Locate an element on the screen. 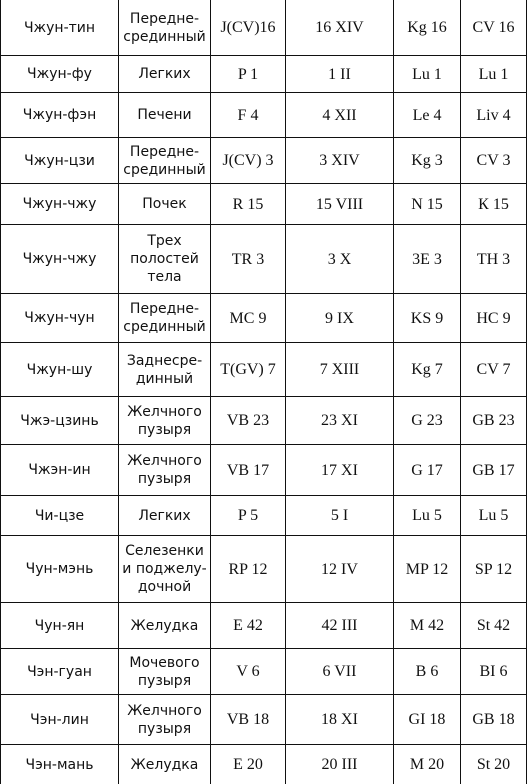 The height and width of the screenshot is (784, 527). table-cell: GB 18 is located at coordinates (493, 719).